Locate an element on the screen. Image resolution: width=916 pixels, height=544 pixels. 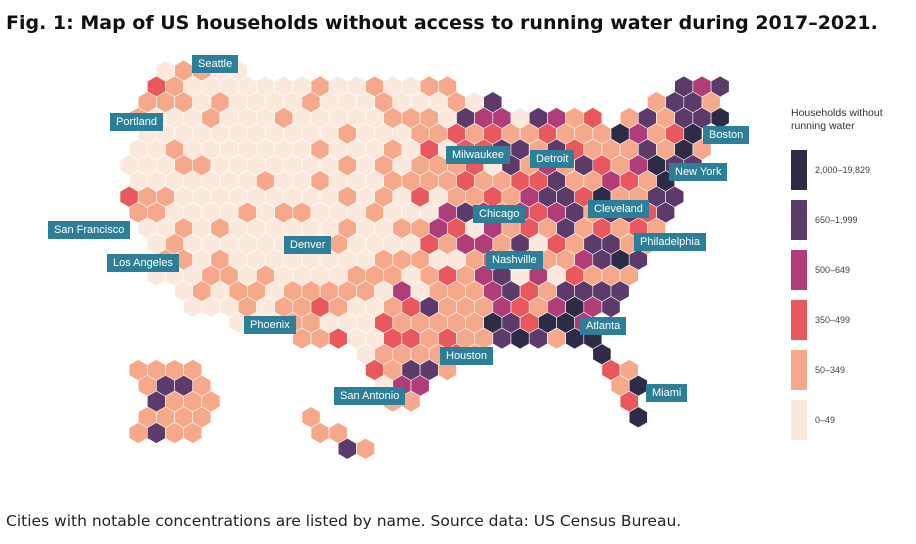
city-label-philadelphia: Philadelphia is located at coordinates (670, 242).